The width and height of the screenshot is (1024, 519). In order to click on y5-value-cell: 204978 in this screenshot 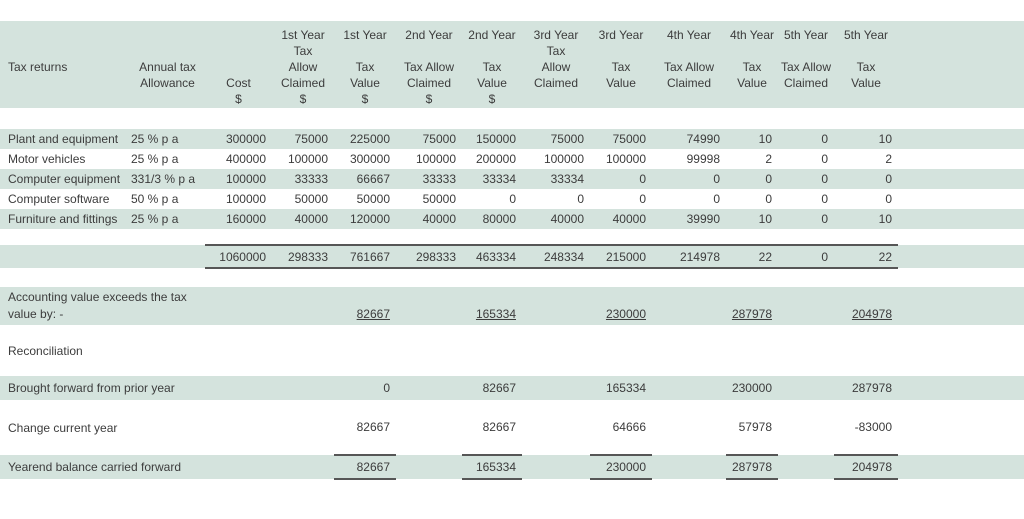, I will do `click(866, 467)`.